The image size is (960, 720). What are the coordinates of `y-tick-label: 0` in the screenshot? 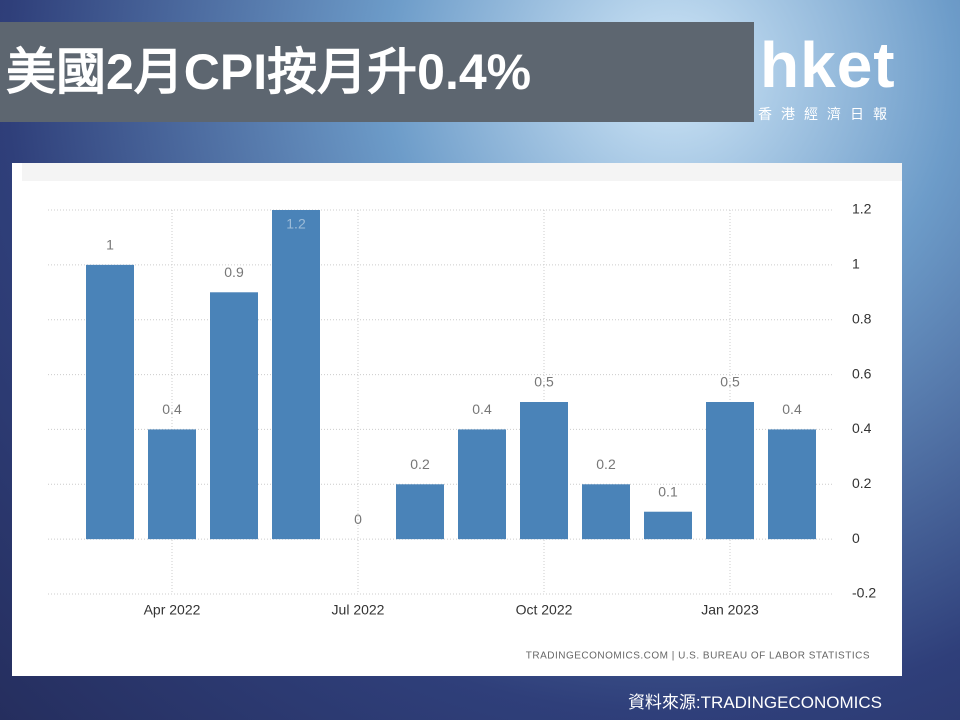 It's located at (856, 538).